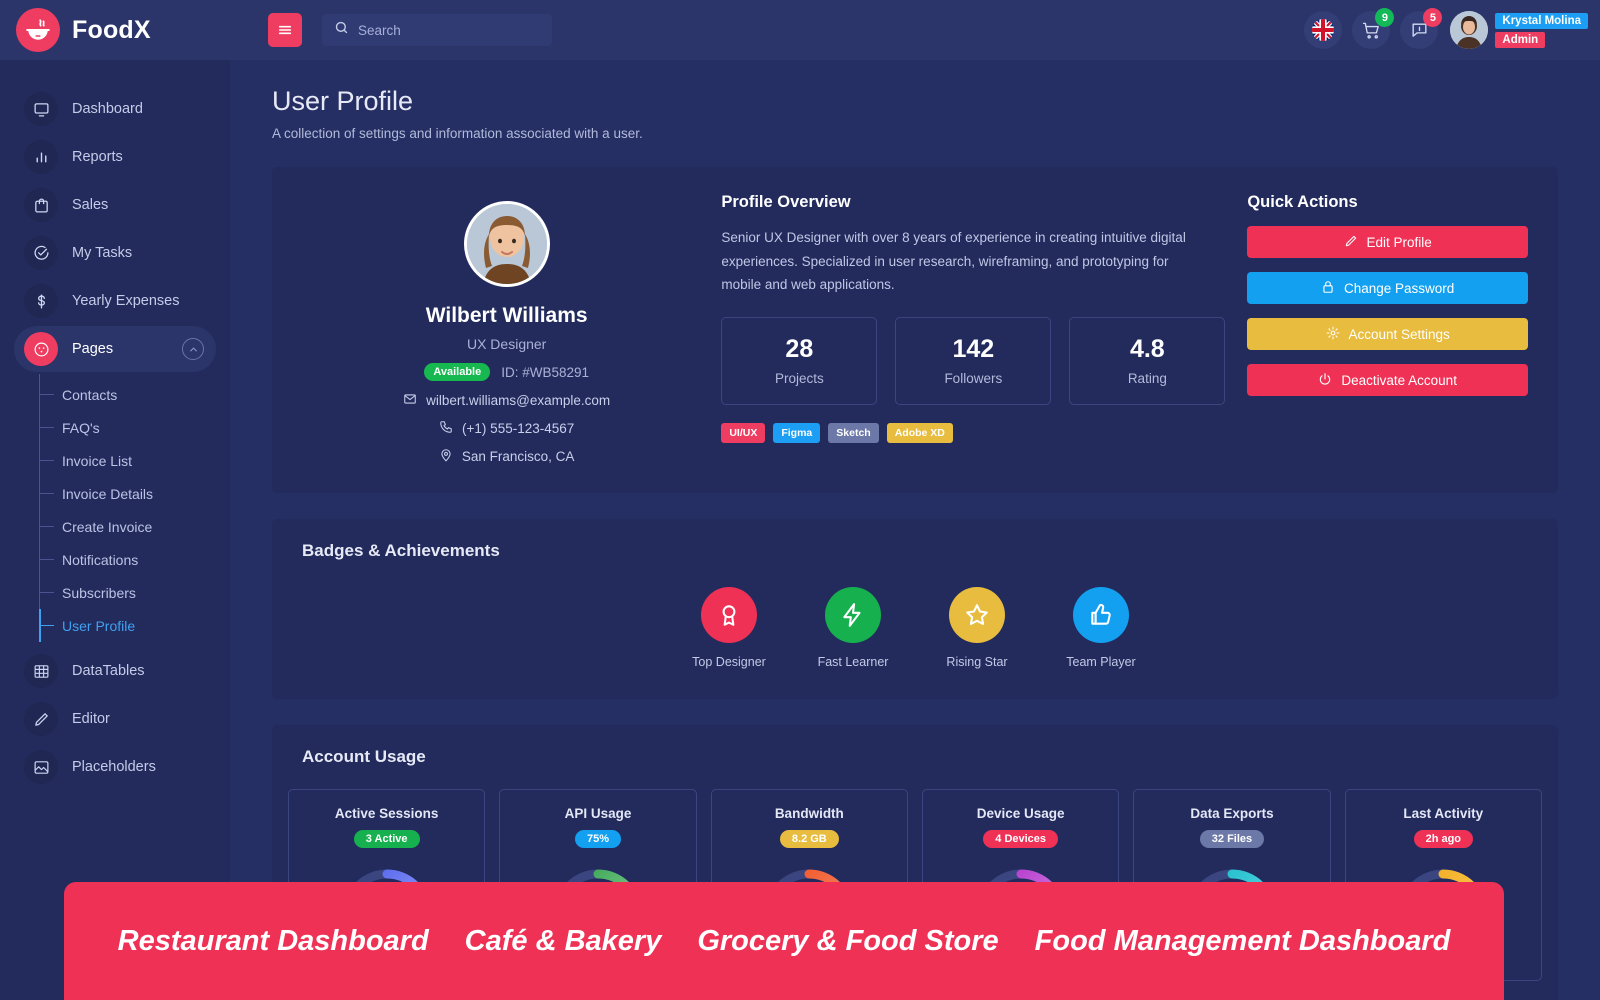  What do you see at coordinates (193, 349) in the screenshot?
I see `chevron-up-icon` at bounding box center [193, 349].